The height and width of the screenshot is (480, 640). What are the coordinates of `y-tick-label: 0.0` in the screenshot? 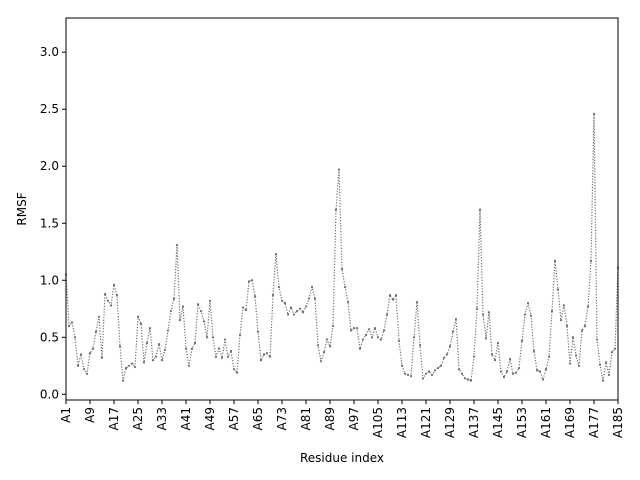 It's located at (49, 394).